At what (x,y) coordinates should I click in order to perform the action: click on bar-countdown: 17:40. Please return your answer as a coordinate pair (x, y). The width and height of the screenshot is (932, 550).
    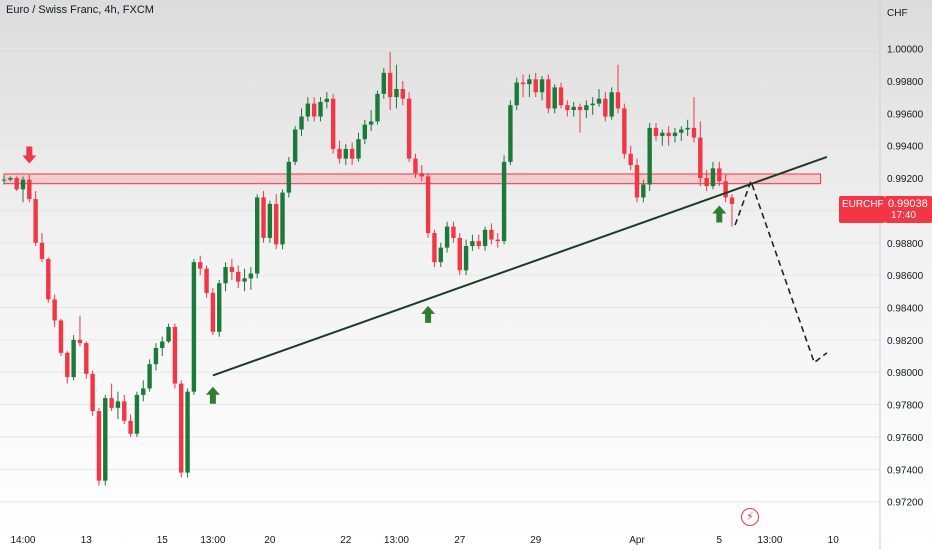
    Looking at the image, I should click on (904, 215).